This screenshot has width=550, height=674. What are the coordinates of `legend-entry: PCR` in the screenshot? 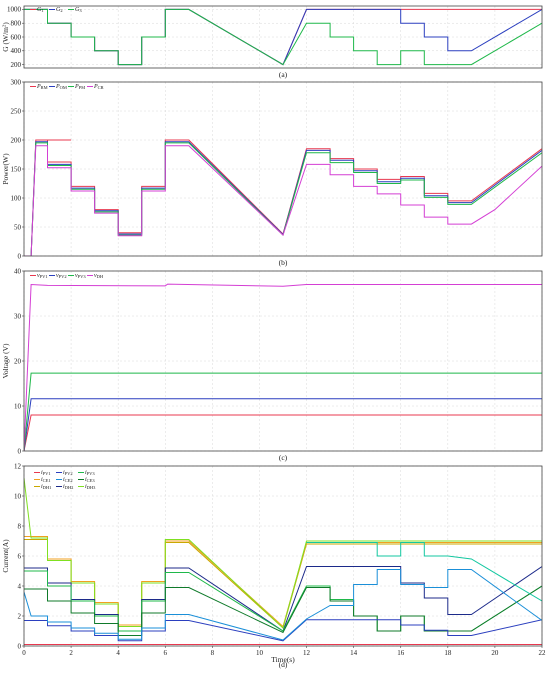 It's located at (98, 87).